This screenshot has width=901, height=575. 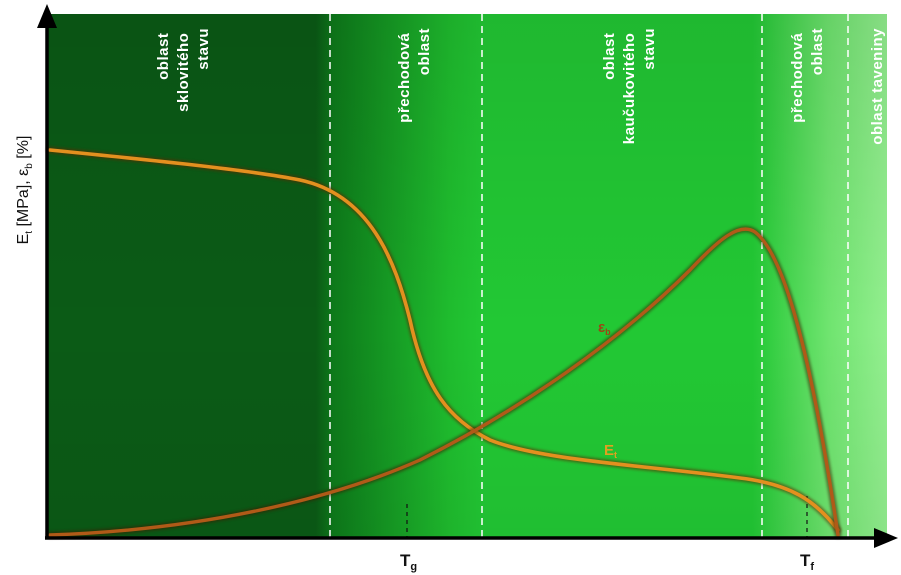 I want to click on zone-label-transition-1: přechodová oblast, so click(x=414, y=75).